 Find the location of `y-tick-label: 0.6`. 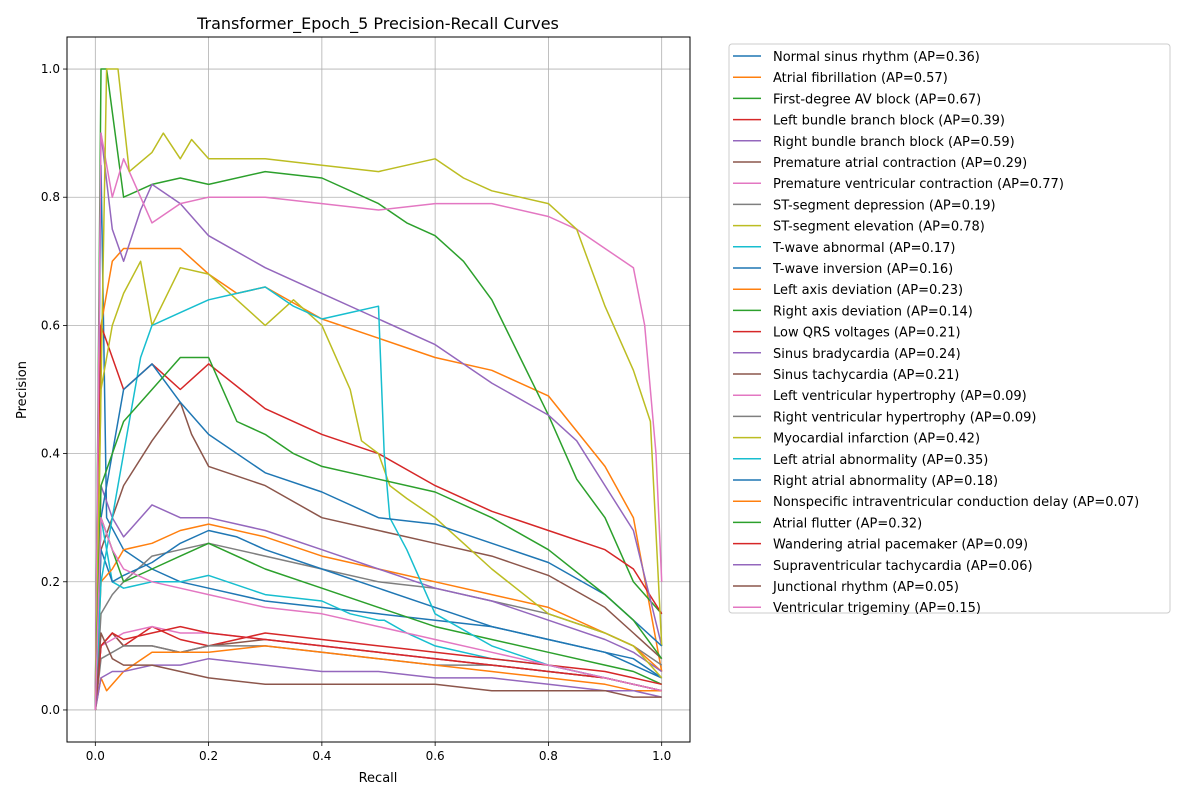

y-tick-label: 0.6 is located at coordinates (50, 325).